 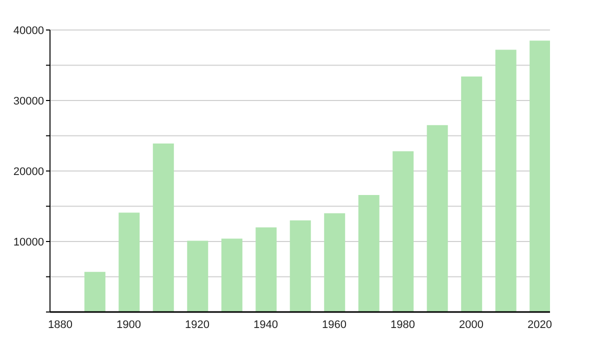 I want to click on x-tick-label: 1900, so click(x=129, y=324).